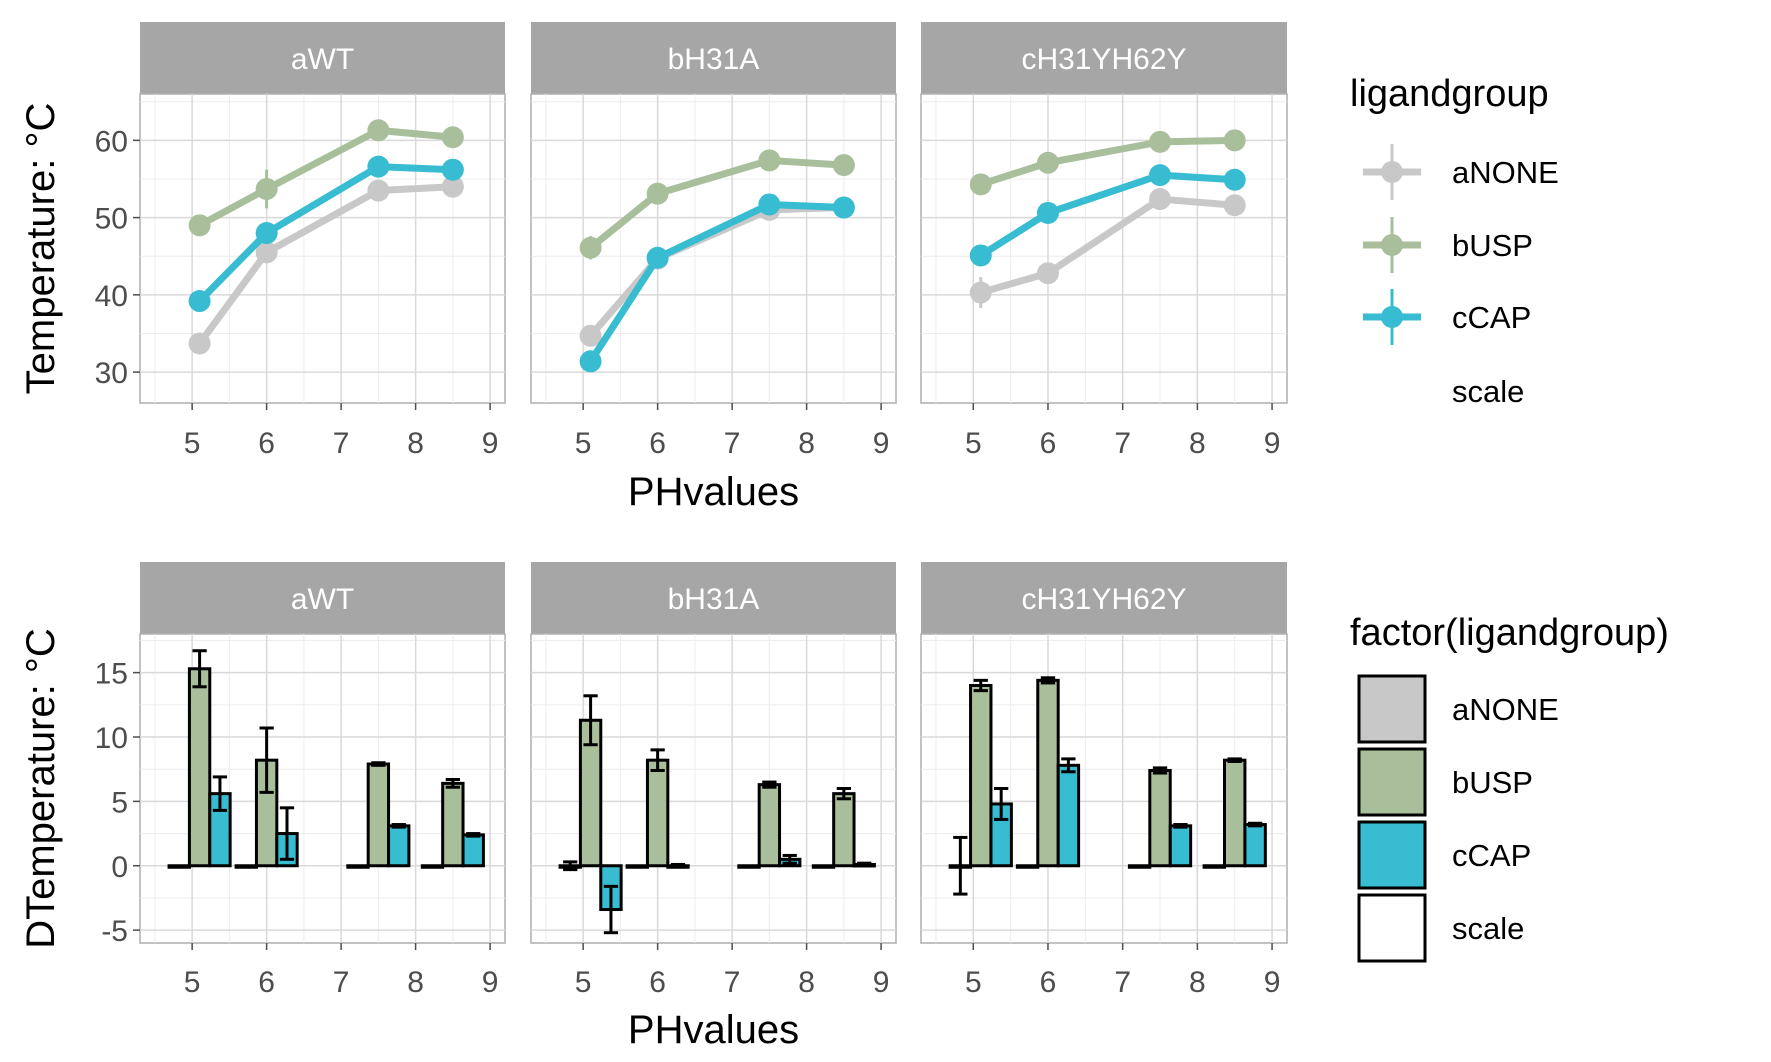  What do you see at coordinates (119, 802) in the screenshot?
I see `y-tick-label: 5` at bounding box center [119, 802].